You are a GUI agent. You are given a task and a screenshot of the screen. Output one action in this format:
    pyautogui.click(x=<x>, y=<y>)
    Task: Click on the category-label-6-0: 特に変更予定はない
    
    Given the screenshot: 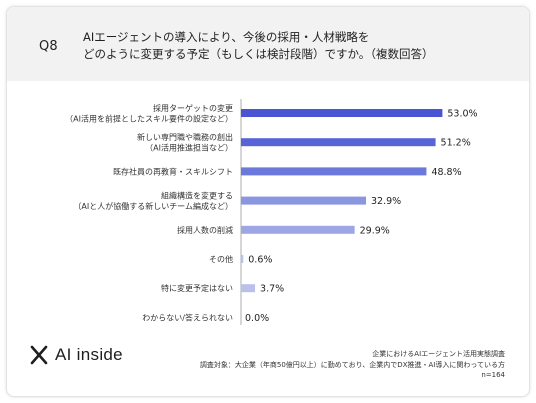 What is the action you would take?
    pyautogui.click(x=197, y=288)
    